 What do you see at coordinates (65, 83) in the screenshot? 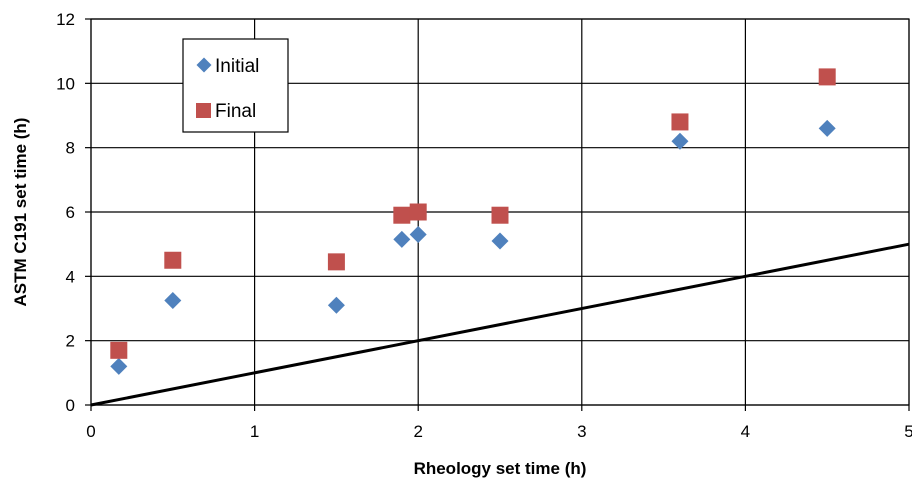
I see `y-tick-label: 10` at bounding box center [65, 83].